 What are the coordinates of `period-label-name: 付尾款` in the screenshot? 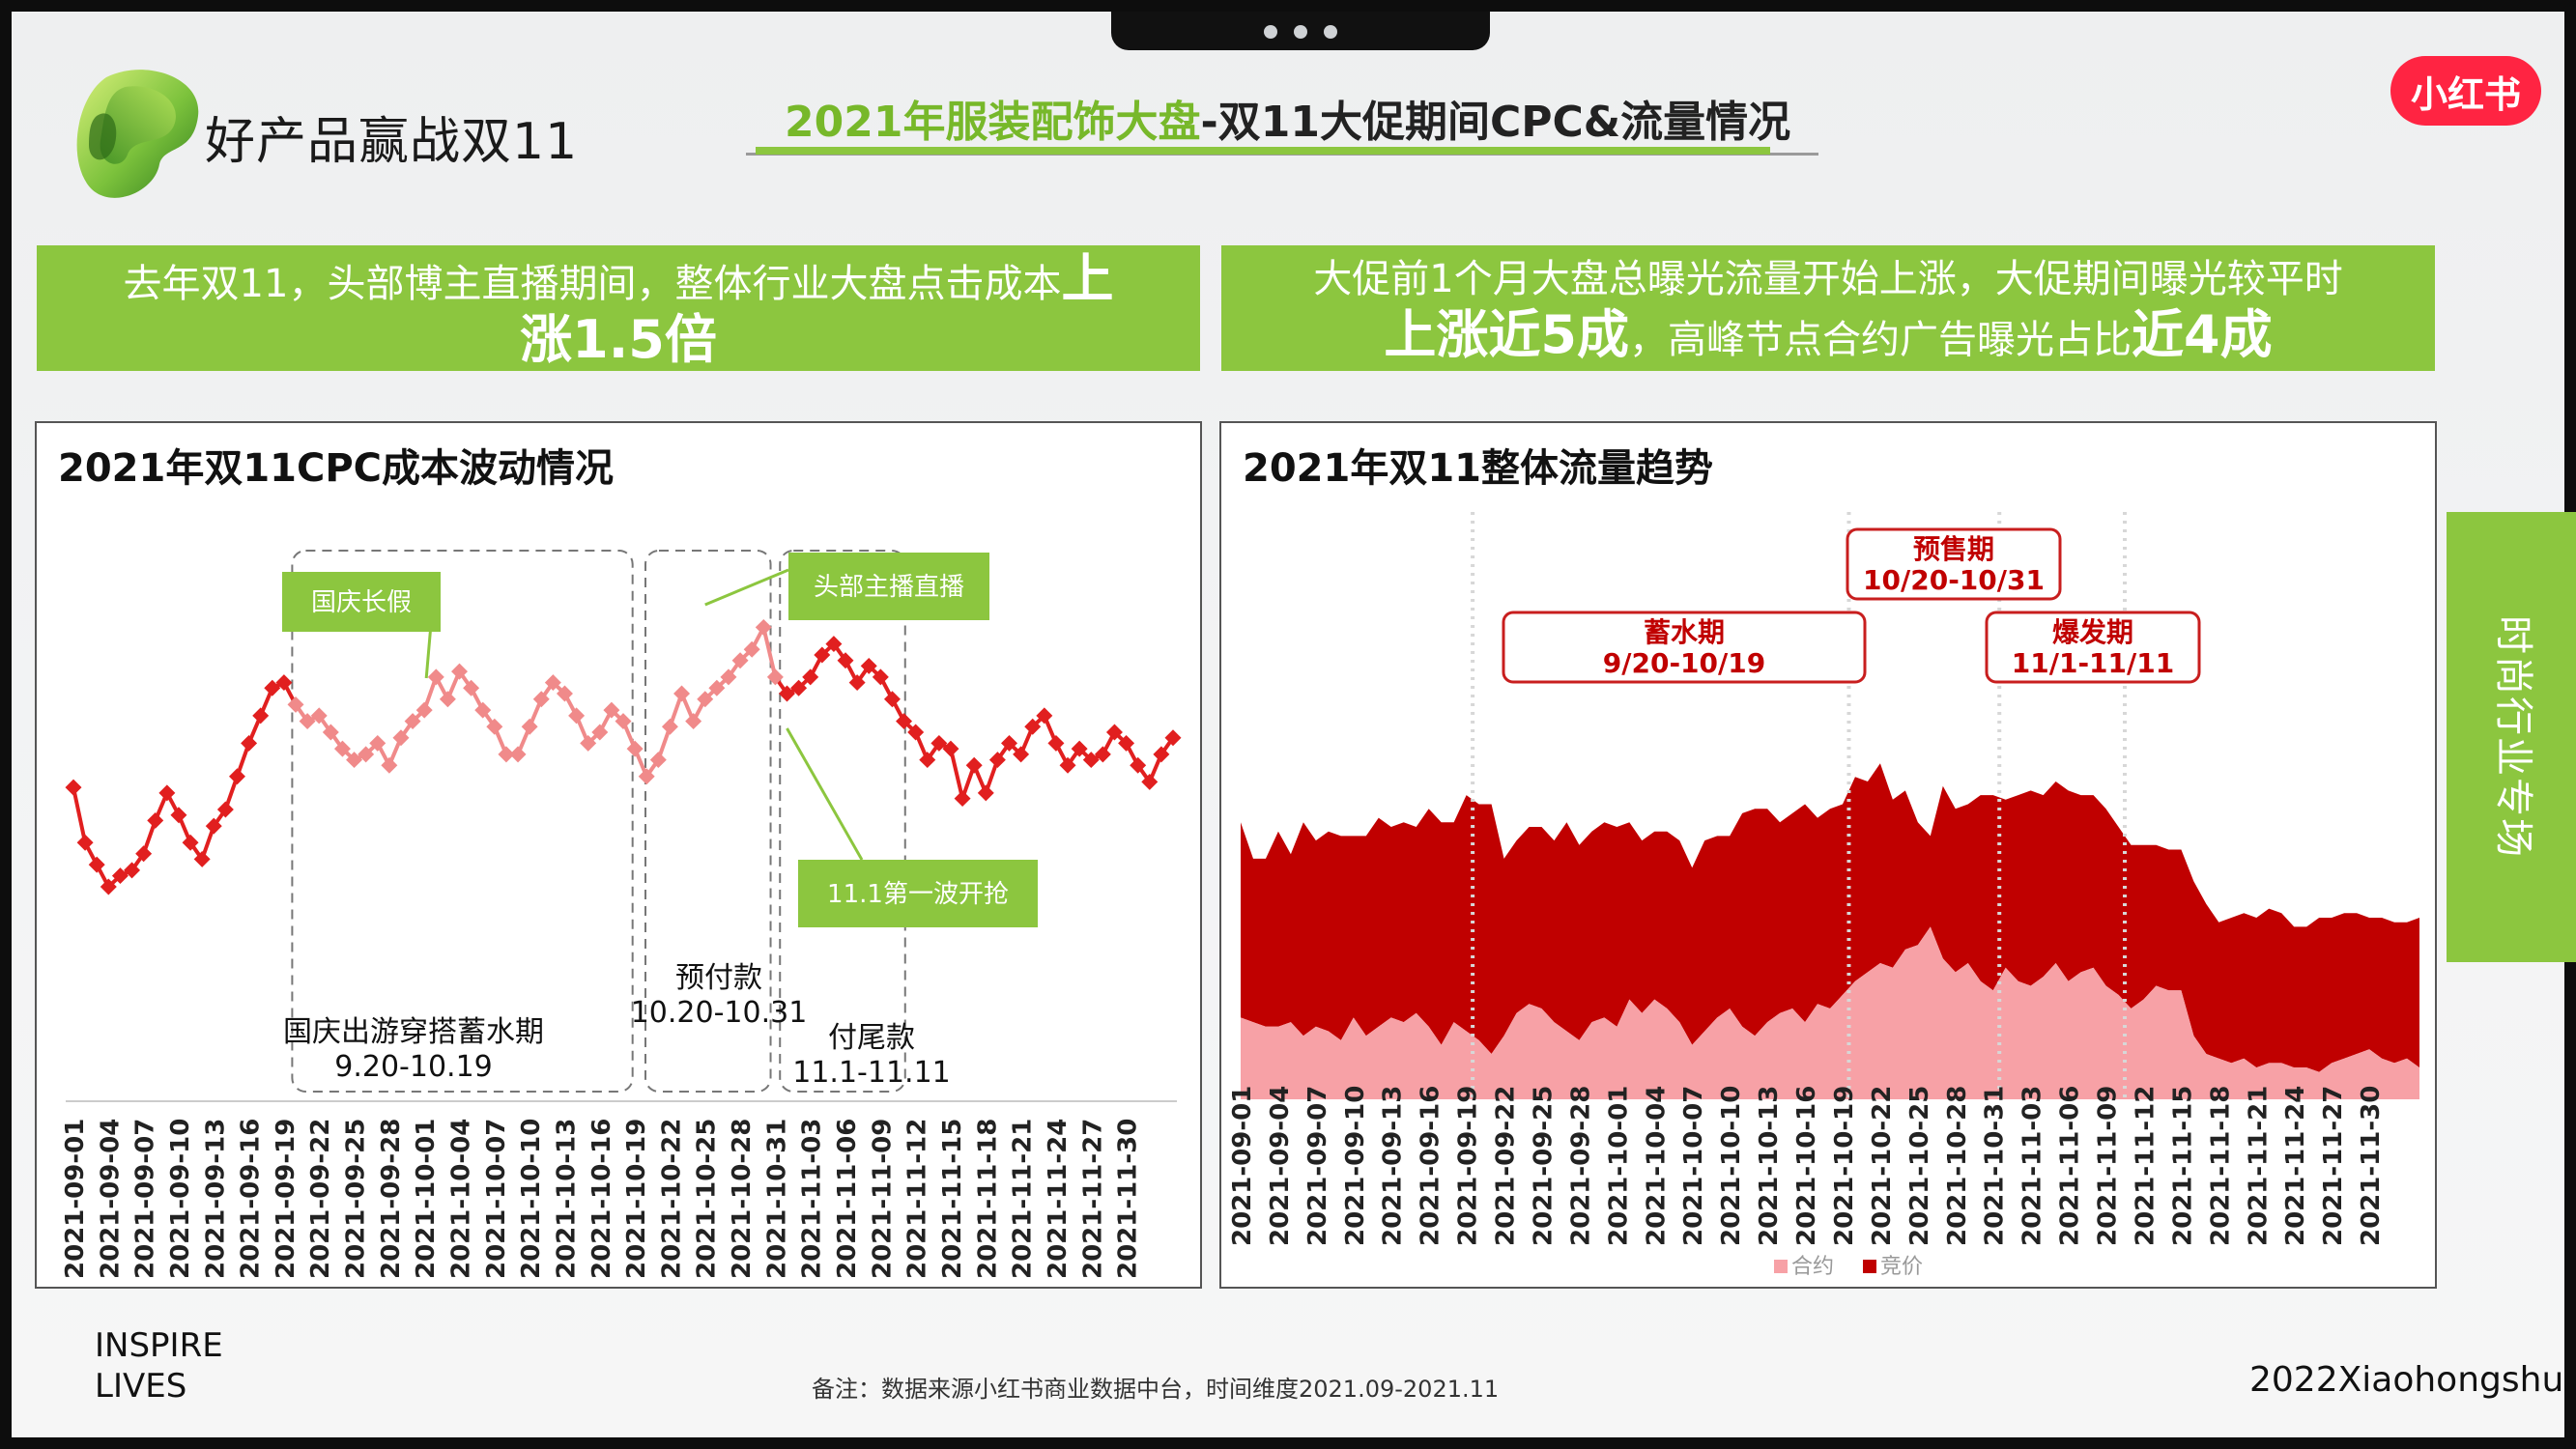 It's located at (872, 1038).